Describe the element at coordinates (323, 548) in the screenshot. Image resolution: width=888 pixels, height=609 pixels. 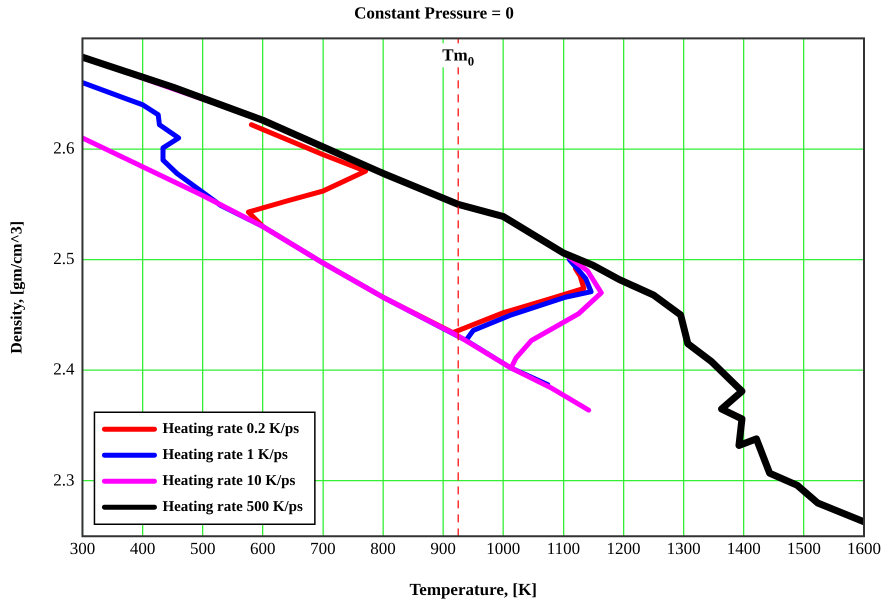
I see `x-tick-label: 700` at that location.